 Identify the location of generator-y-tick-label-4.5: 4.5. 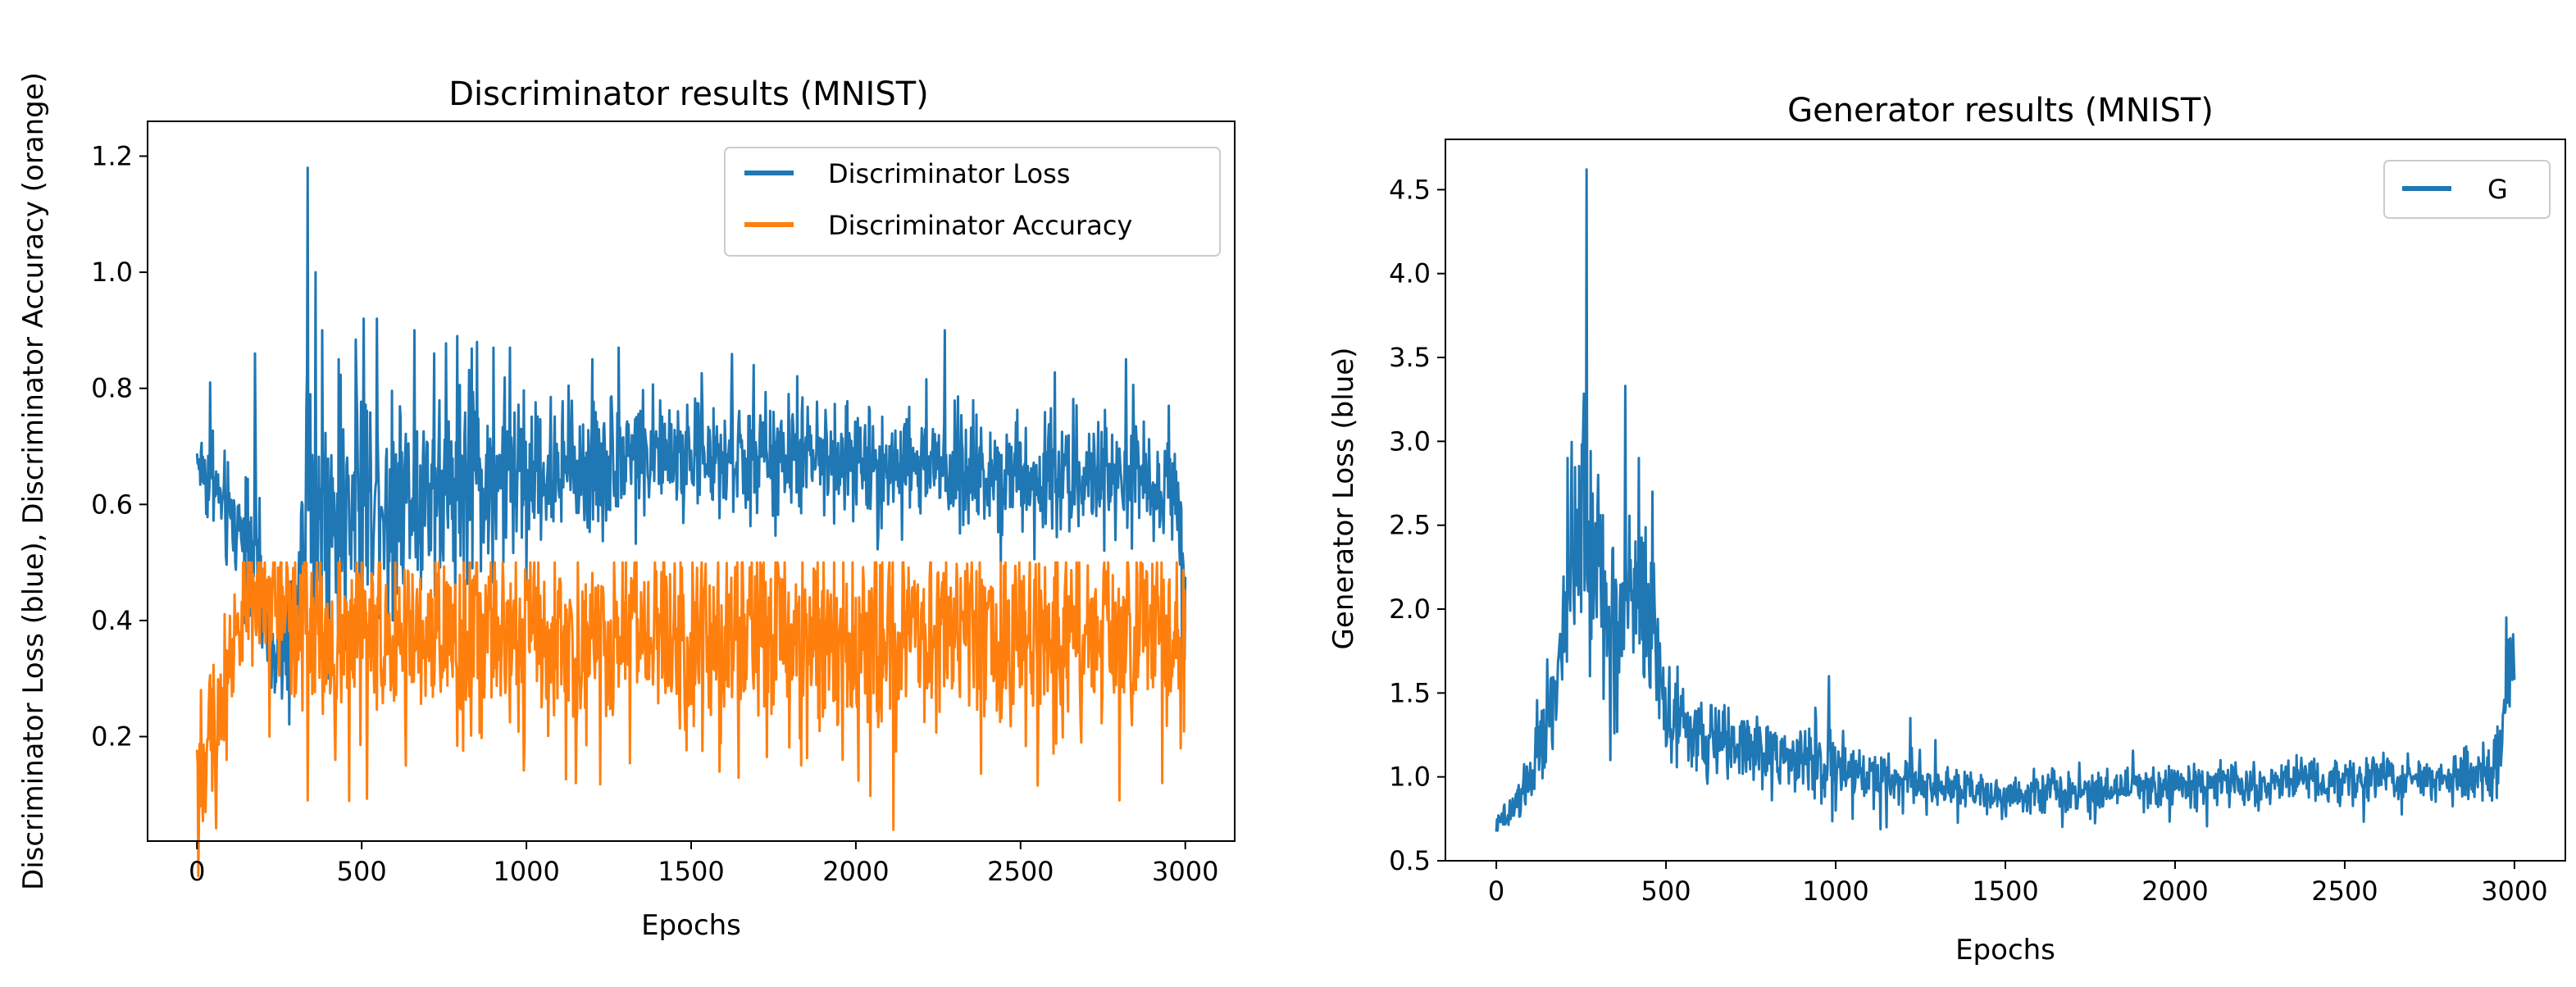
(1410, 189).